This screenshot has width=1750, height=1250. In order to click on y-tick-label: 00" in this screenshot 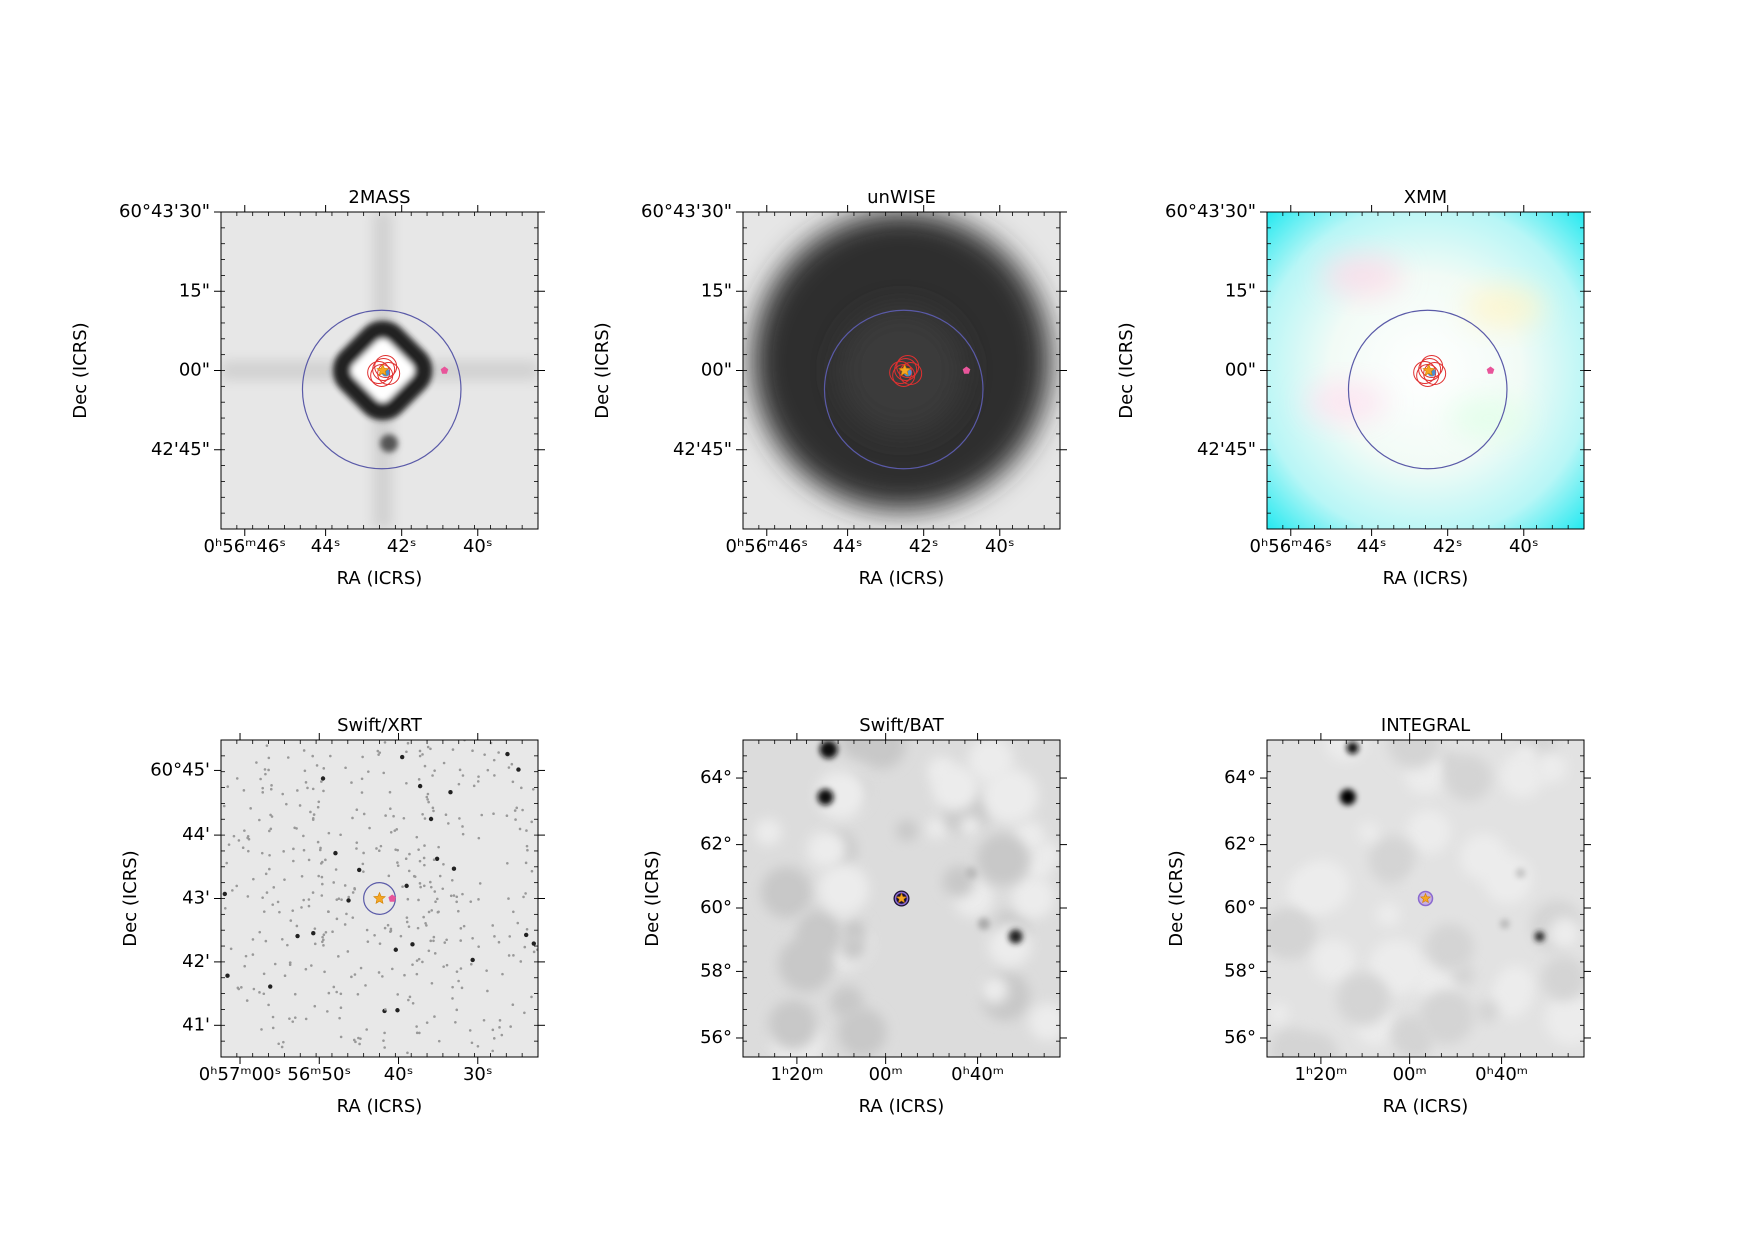, I will do `click(1240, 370)`.